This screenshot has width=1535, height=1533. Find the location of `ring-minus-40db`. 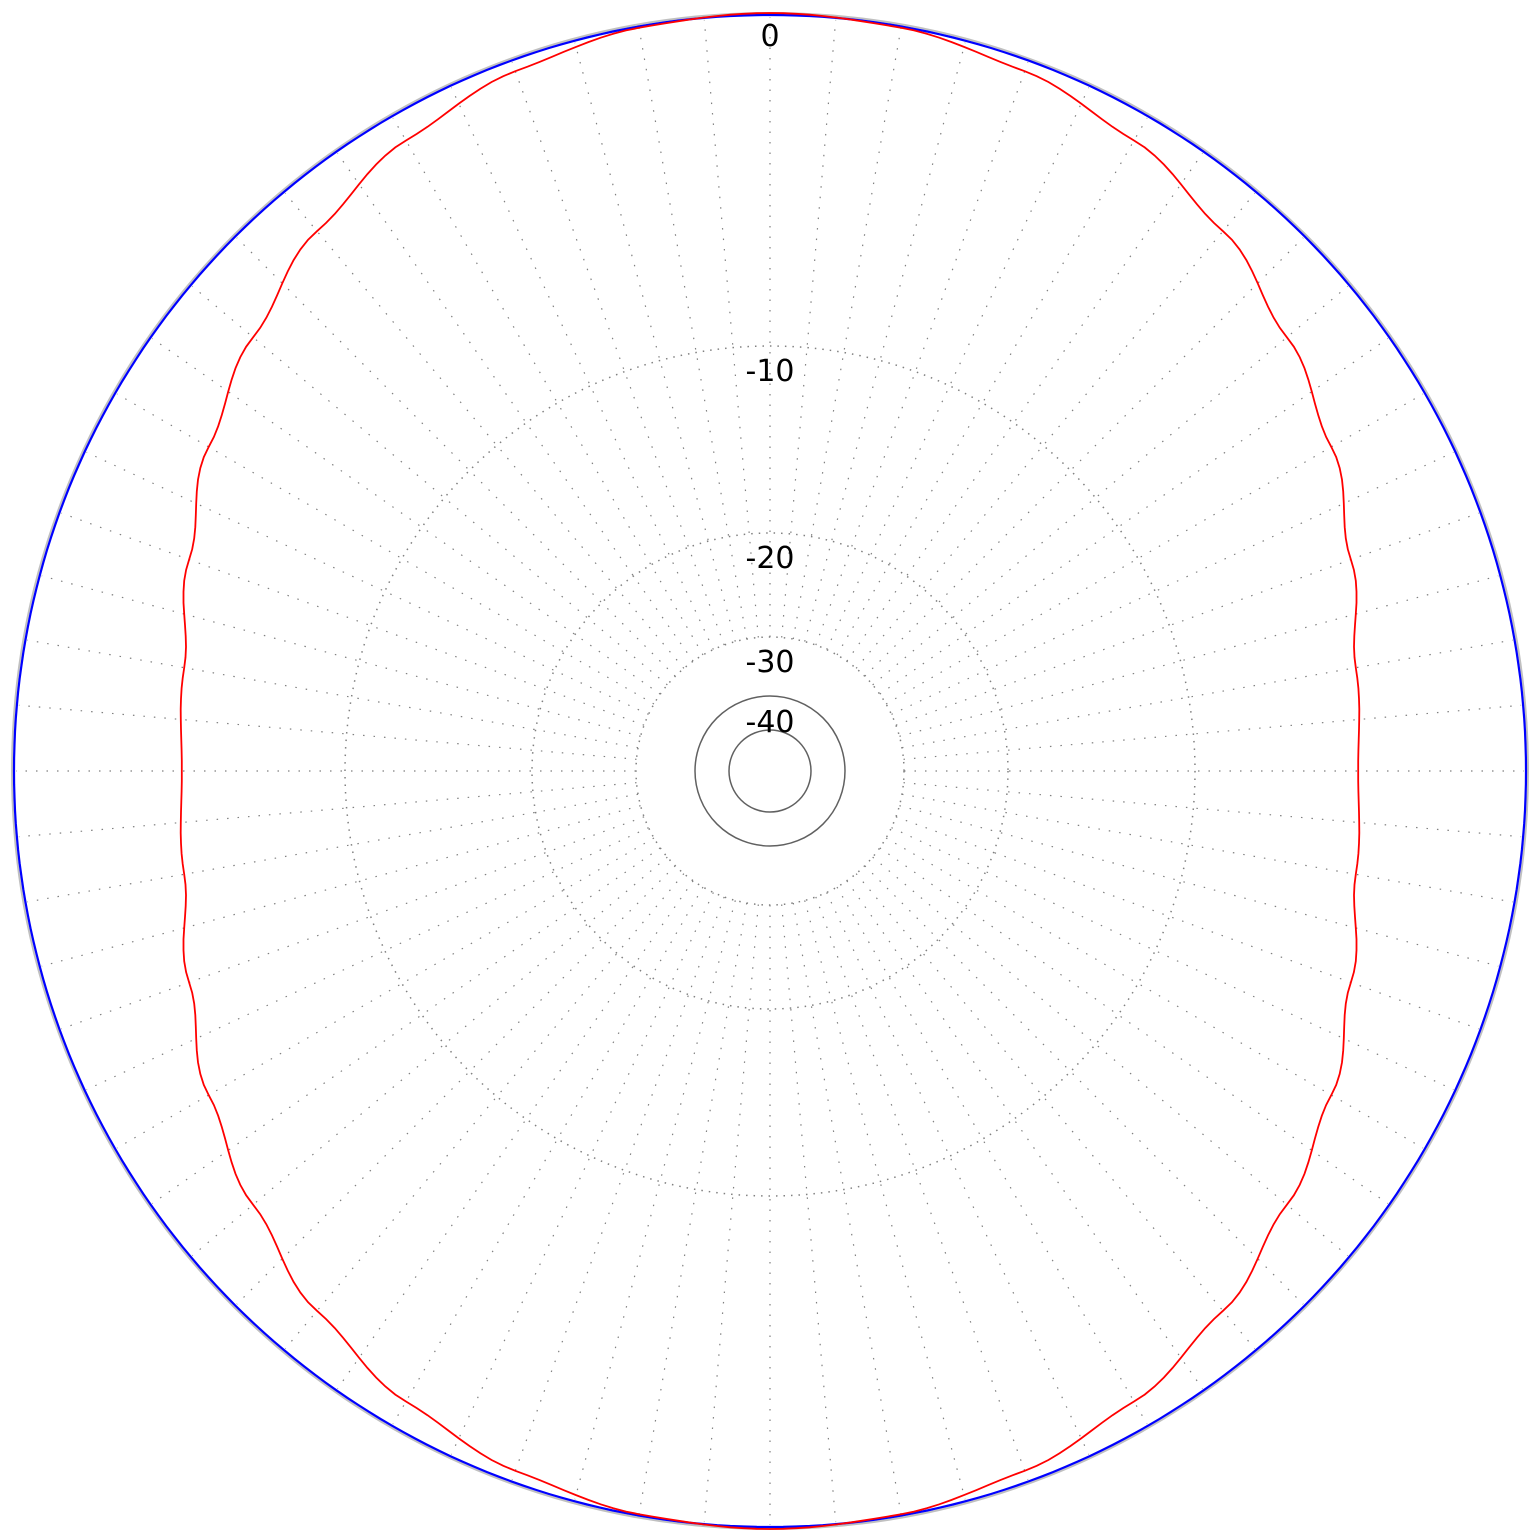

ring-minus-40db is located at coordinates (770, 771).